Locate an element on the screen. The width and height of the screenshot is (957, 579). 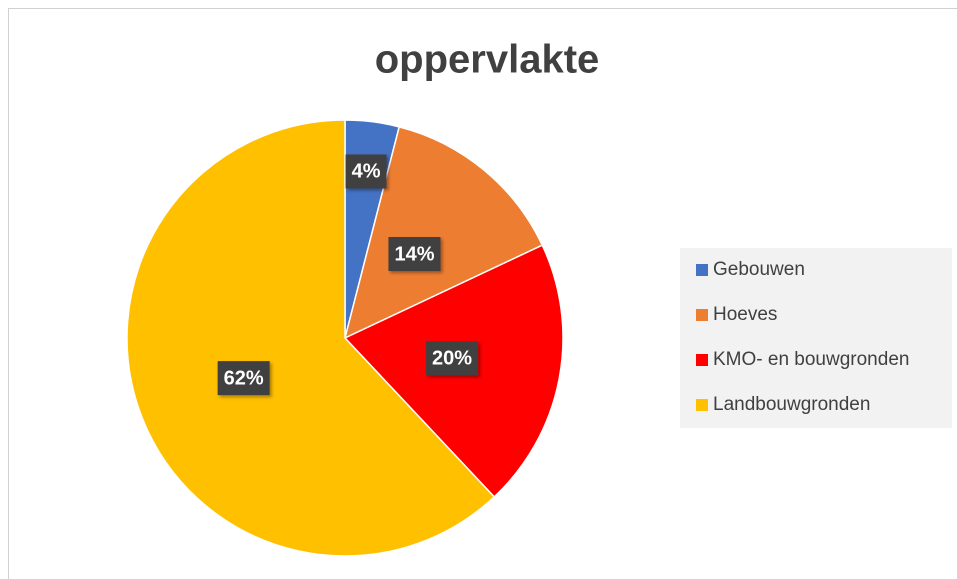
legend-label: KMO- en bouwgronden is located at coordinates (811, 359).